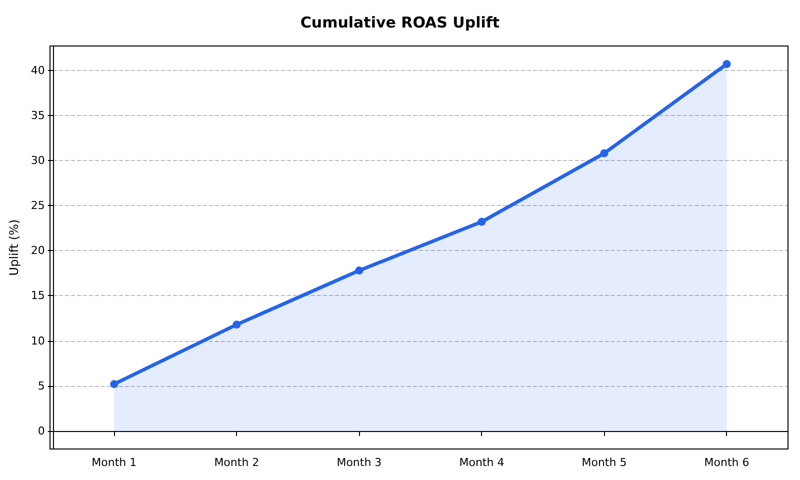 The width and height of the screenshot is (800, 480). I want to click on x-tick-label: Month 1, so click(114, 462).